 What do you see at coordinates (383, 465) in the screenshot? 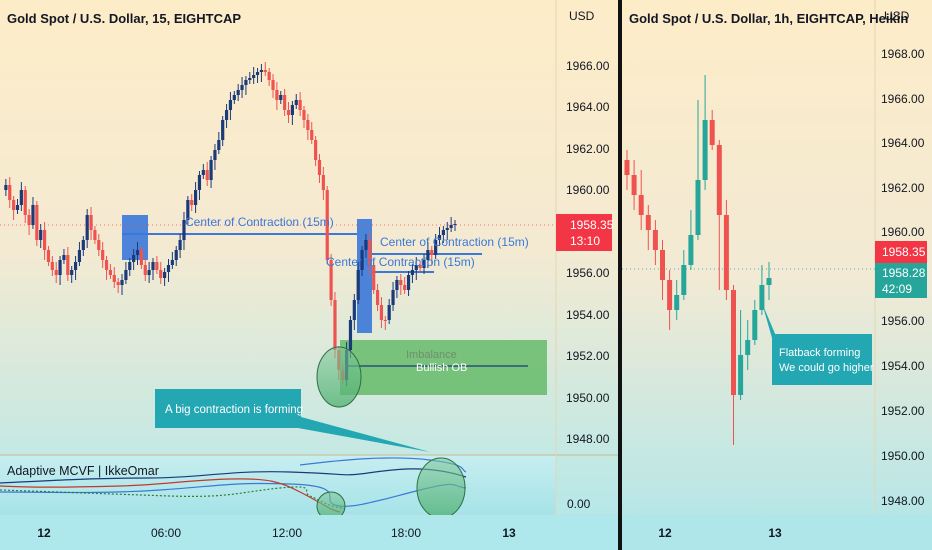
I see `indicator-line-upper` at bounding box center [383, 465].